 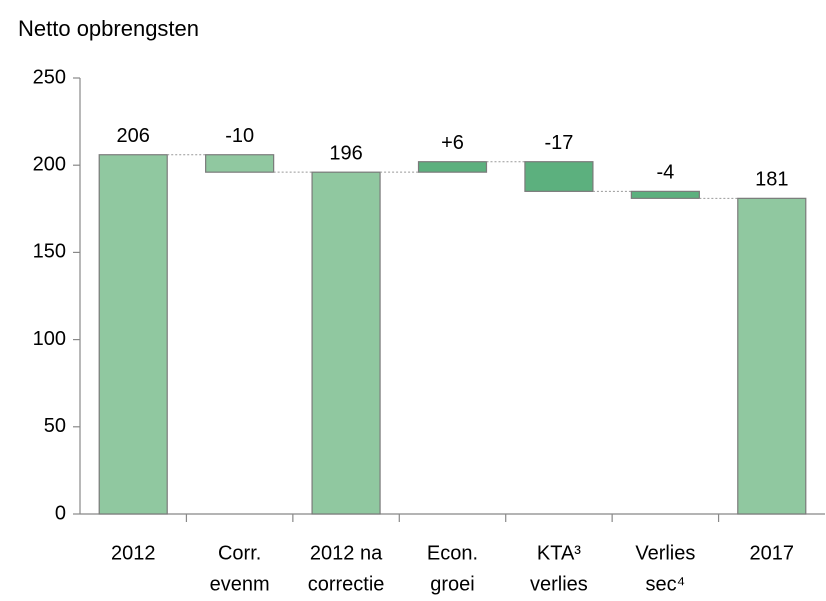 What do you see at coordinates (240, 584) in the screenshot?
I see `x-tick-label: evenm` at bounding box center [240, 584].